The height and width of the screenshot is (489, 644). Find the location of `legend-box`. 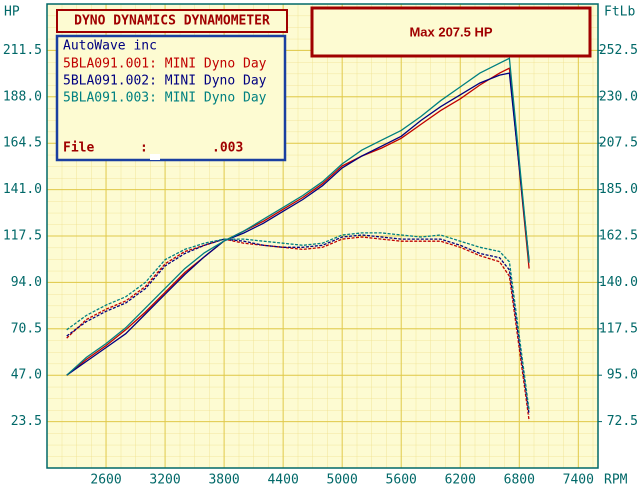

legend-box is located at coordinates (171, 98).